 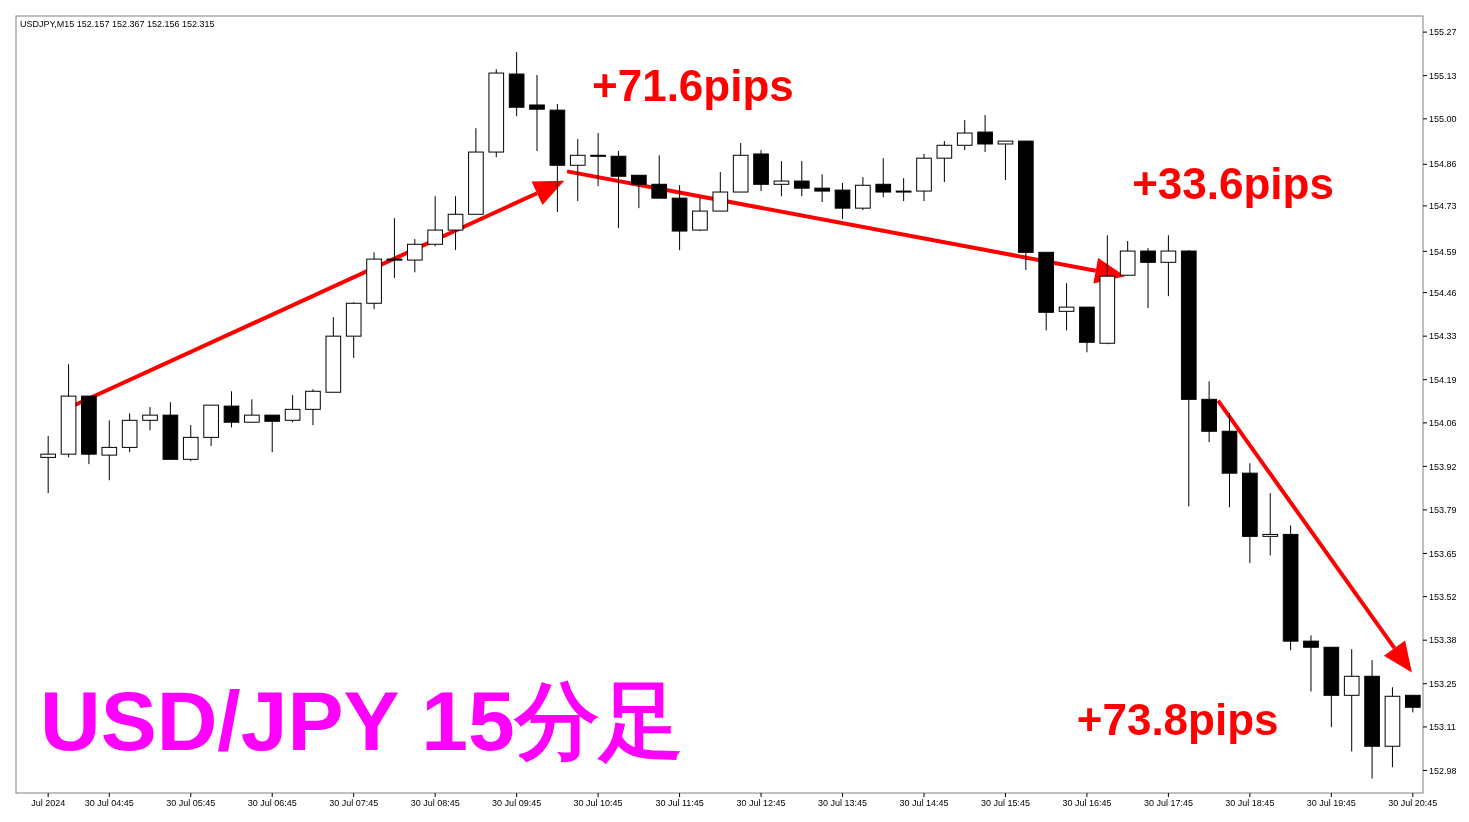 I want to click on y-tick-label: 154.86, so click(x=1443, y=164).